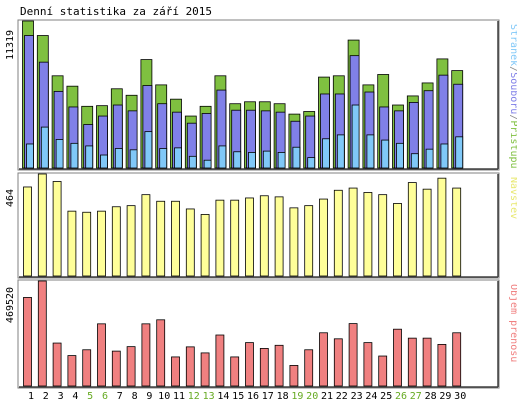 The width and height of the screenshot is (517, 405). What do you see at coordinates (460, 396) in the screenshot?
I see `x-tick-label: 30` at bounding box center [460, 396].